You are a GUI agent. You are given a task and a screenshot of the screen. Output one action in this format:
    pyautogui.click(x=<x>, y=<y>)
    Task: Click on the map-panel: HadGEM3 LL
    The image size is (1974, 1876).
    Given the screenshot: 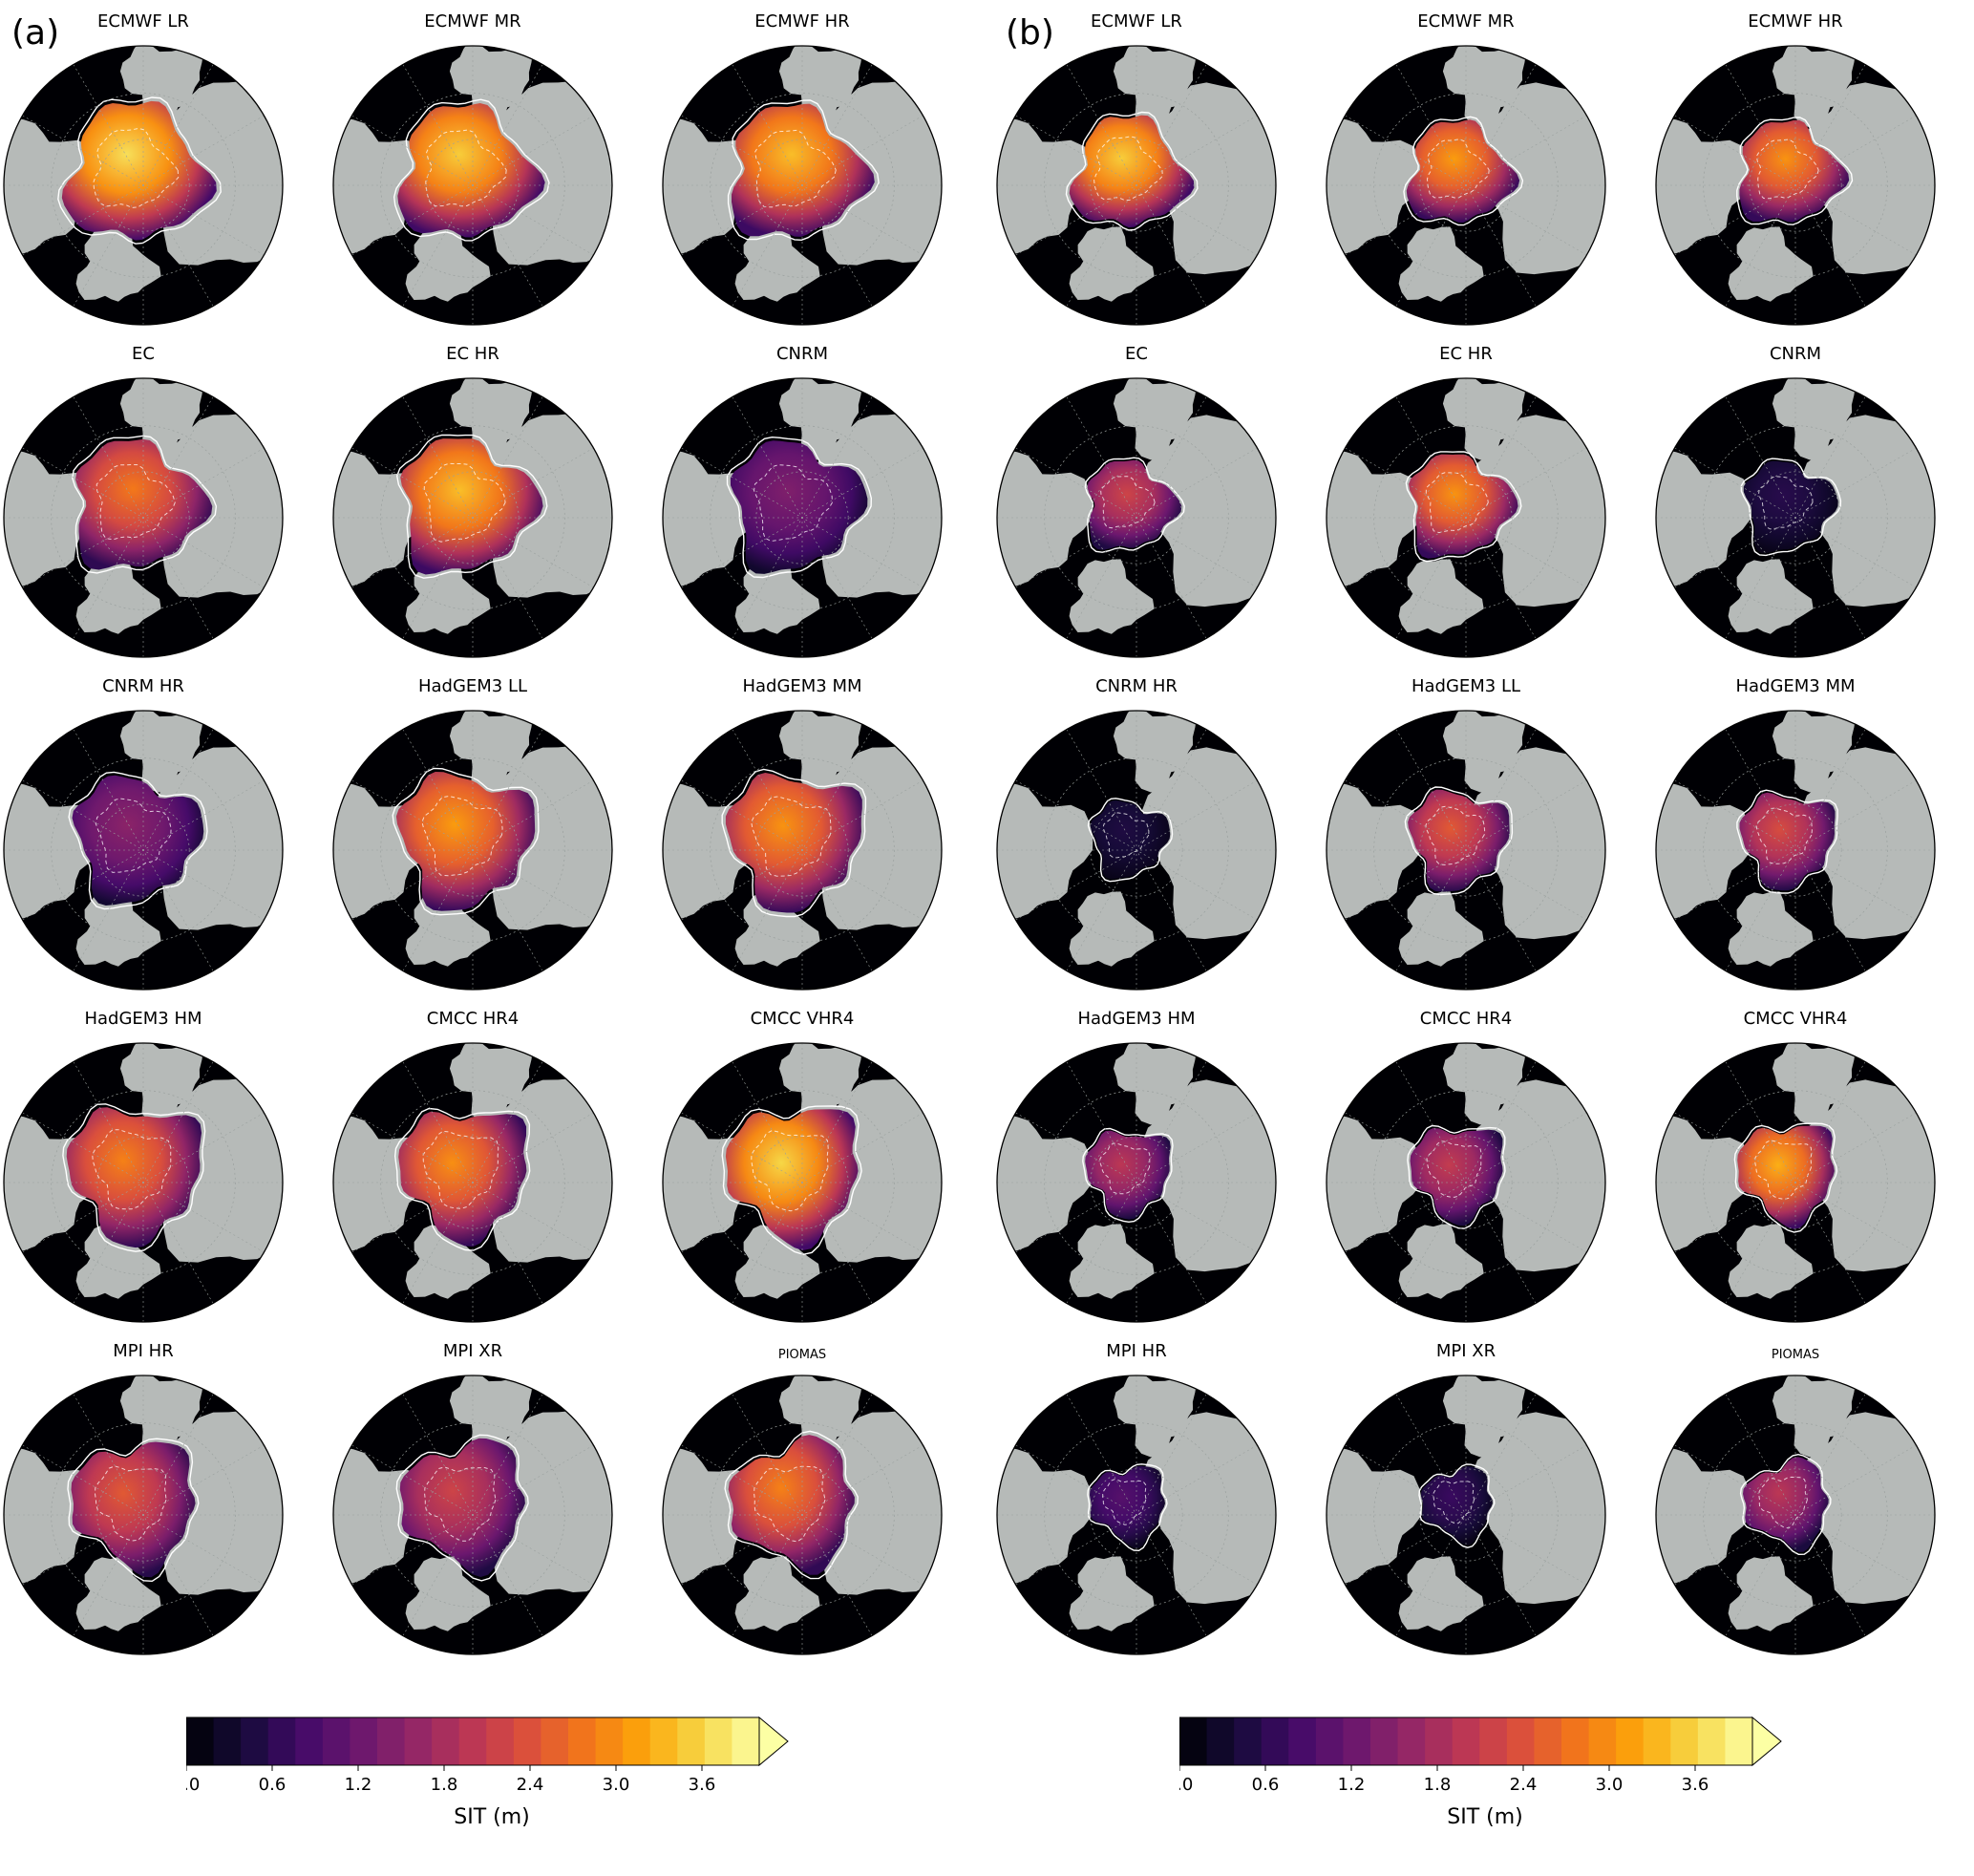 What is the action you would take?
    pyautogui.click(x=472, y=833)
    